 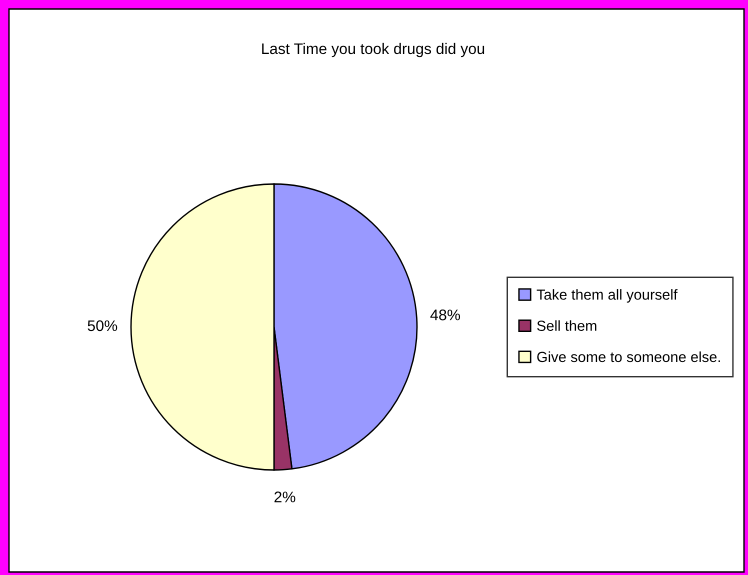 I want to click on data-label: 2%, so click(x=285, y=497).